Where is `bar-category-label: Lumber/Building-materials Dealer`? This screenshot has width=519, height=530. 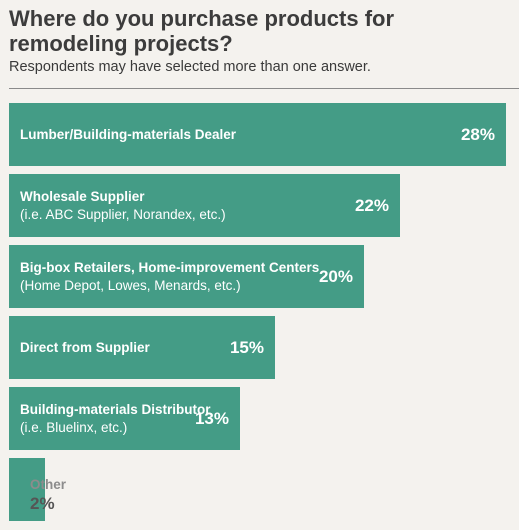 bar-category-label: Lumber/Building-materials Dealer is located at coordinates (128, 134).